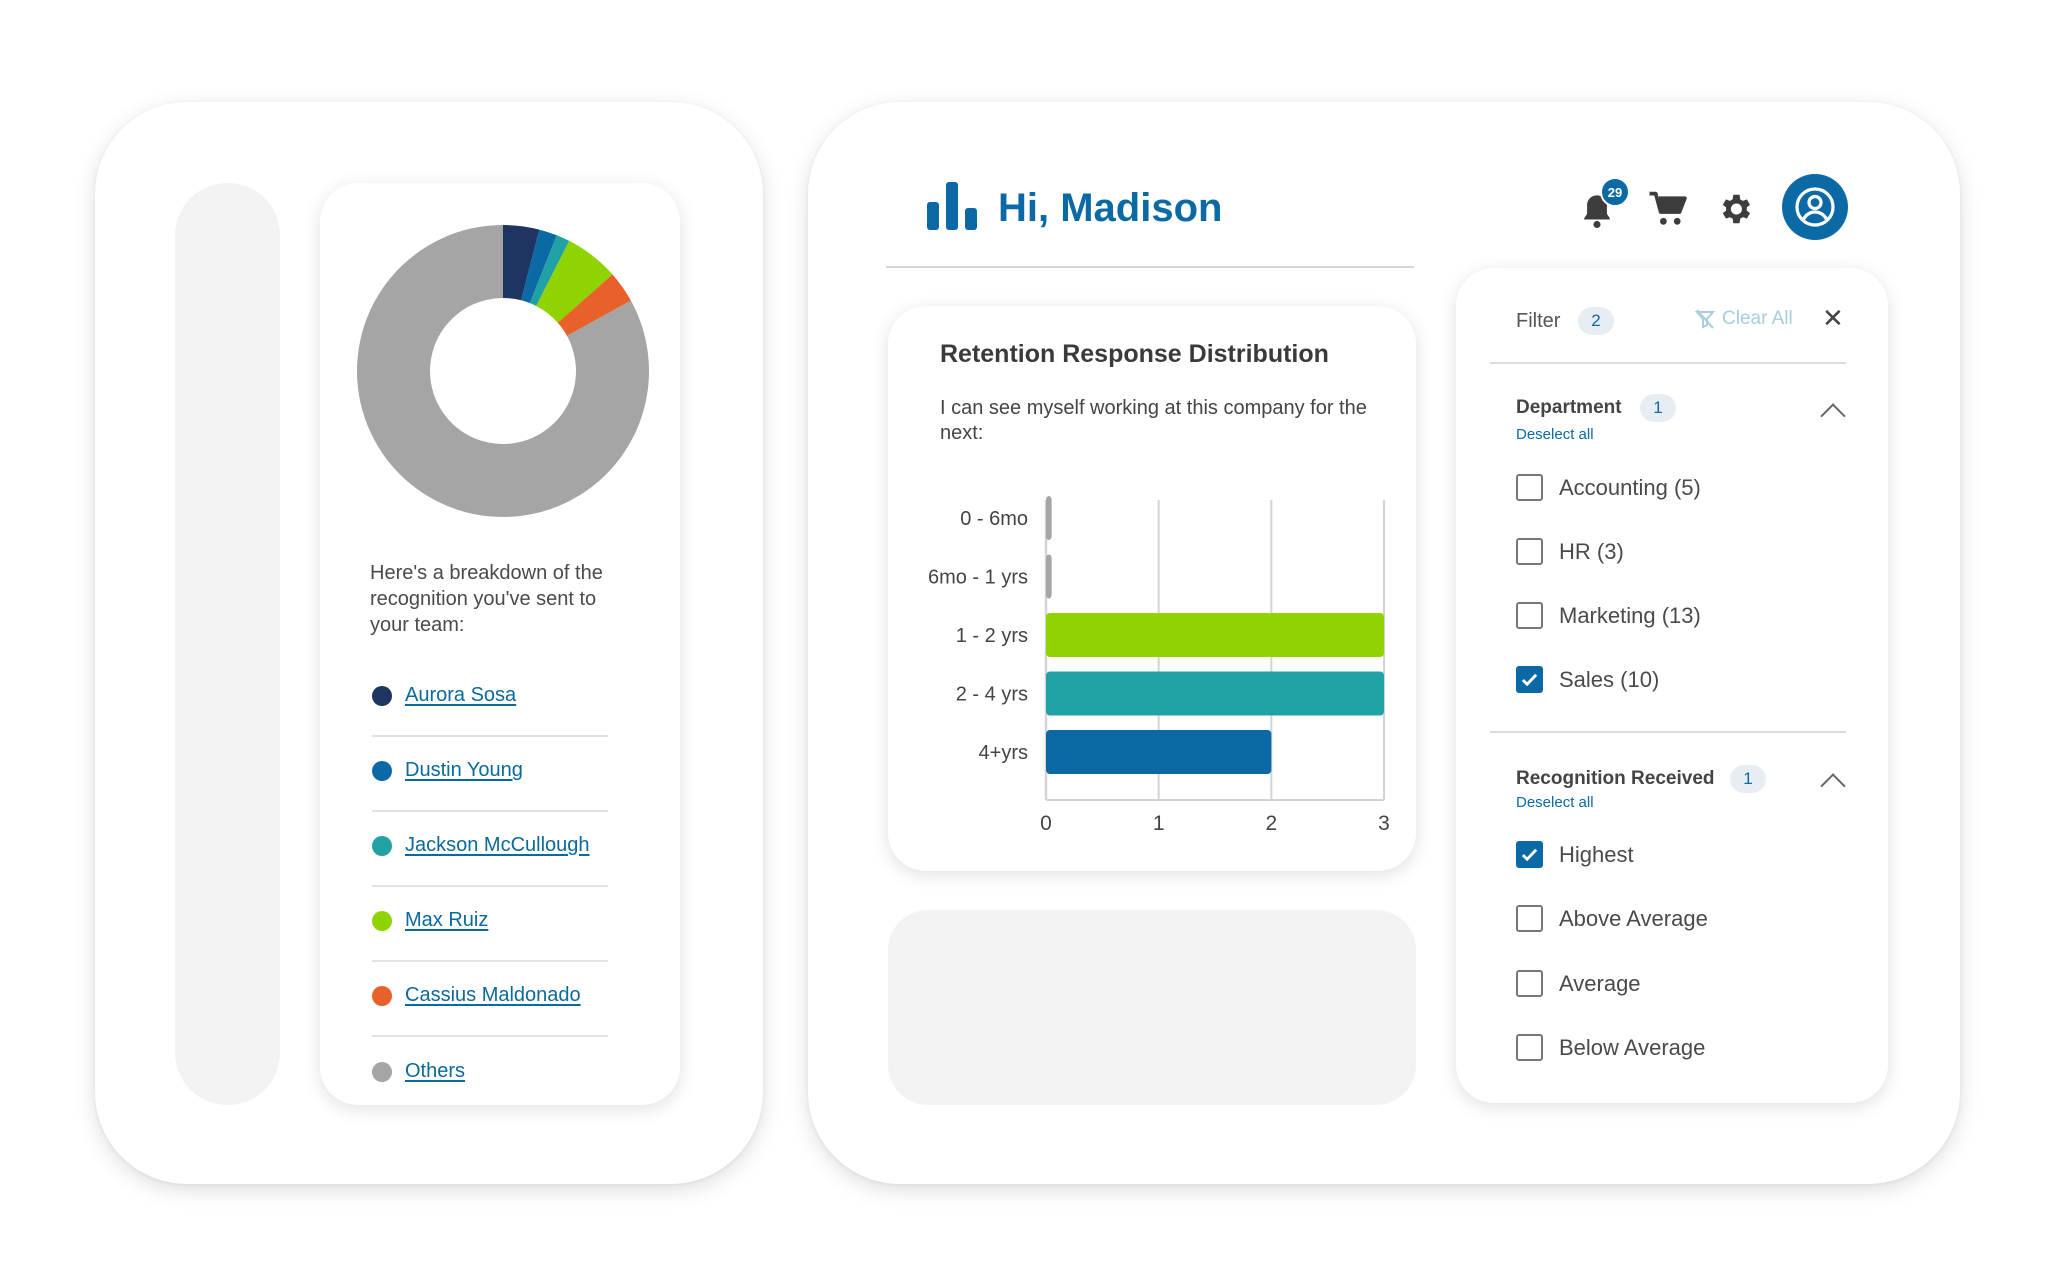 The width and height of the screenshot is (2048, 1280). What do you see at coordinates (1384, 823) in the screenshot?
I see `x-tick-label: 3` at bounding box center [1384, 823].